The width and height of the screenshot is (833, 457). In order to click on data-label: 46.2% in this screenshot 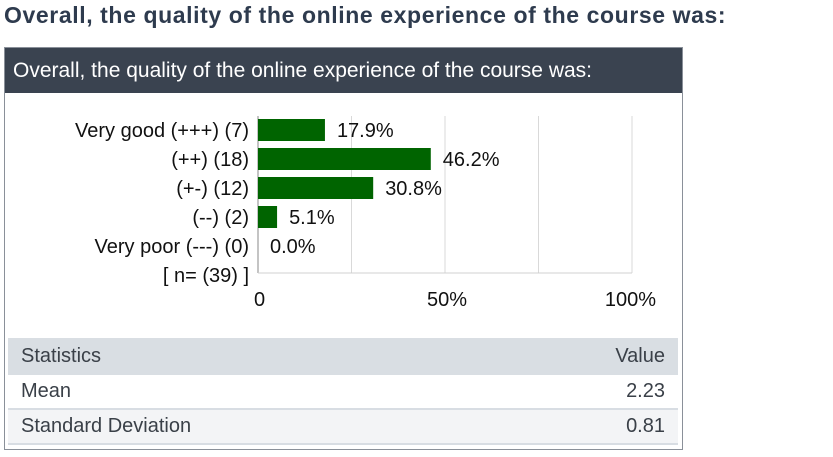, I will do `click(471, 160)`.